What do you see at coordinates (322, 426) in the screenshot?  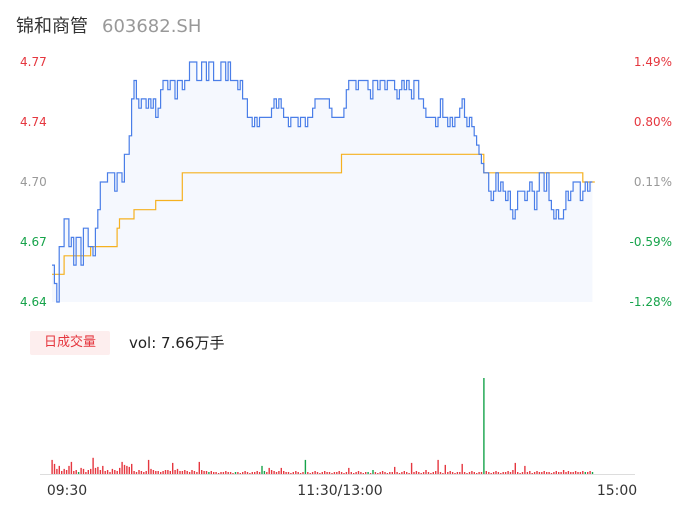 I see `volume-bars` at bounding box center [322, 426].